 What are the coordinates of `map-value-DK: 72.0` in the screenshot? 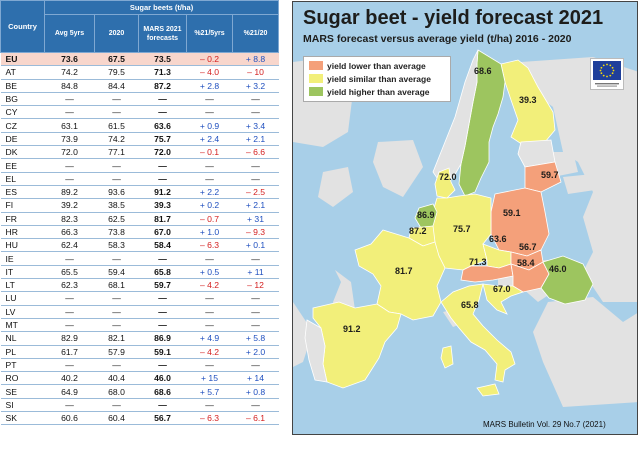 It's located at (448, 177).